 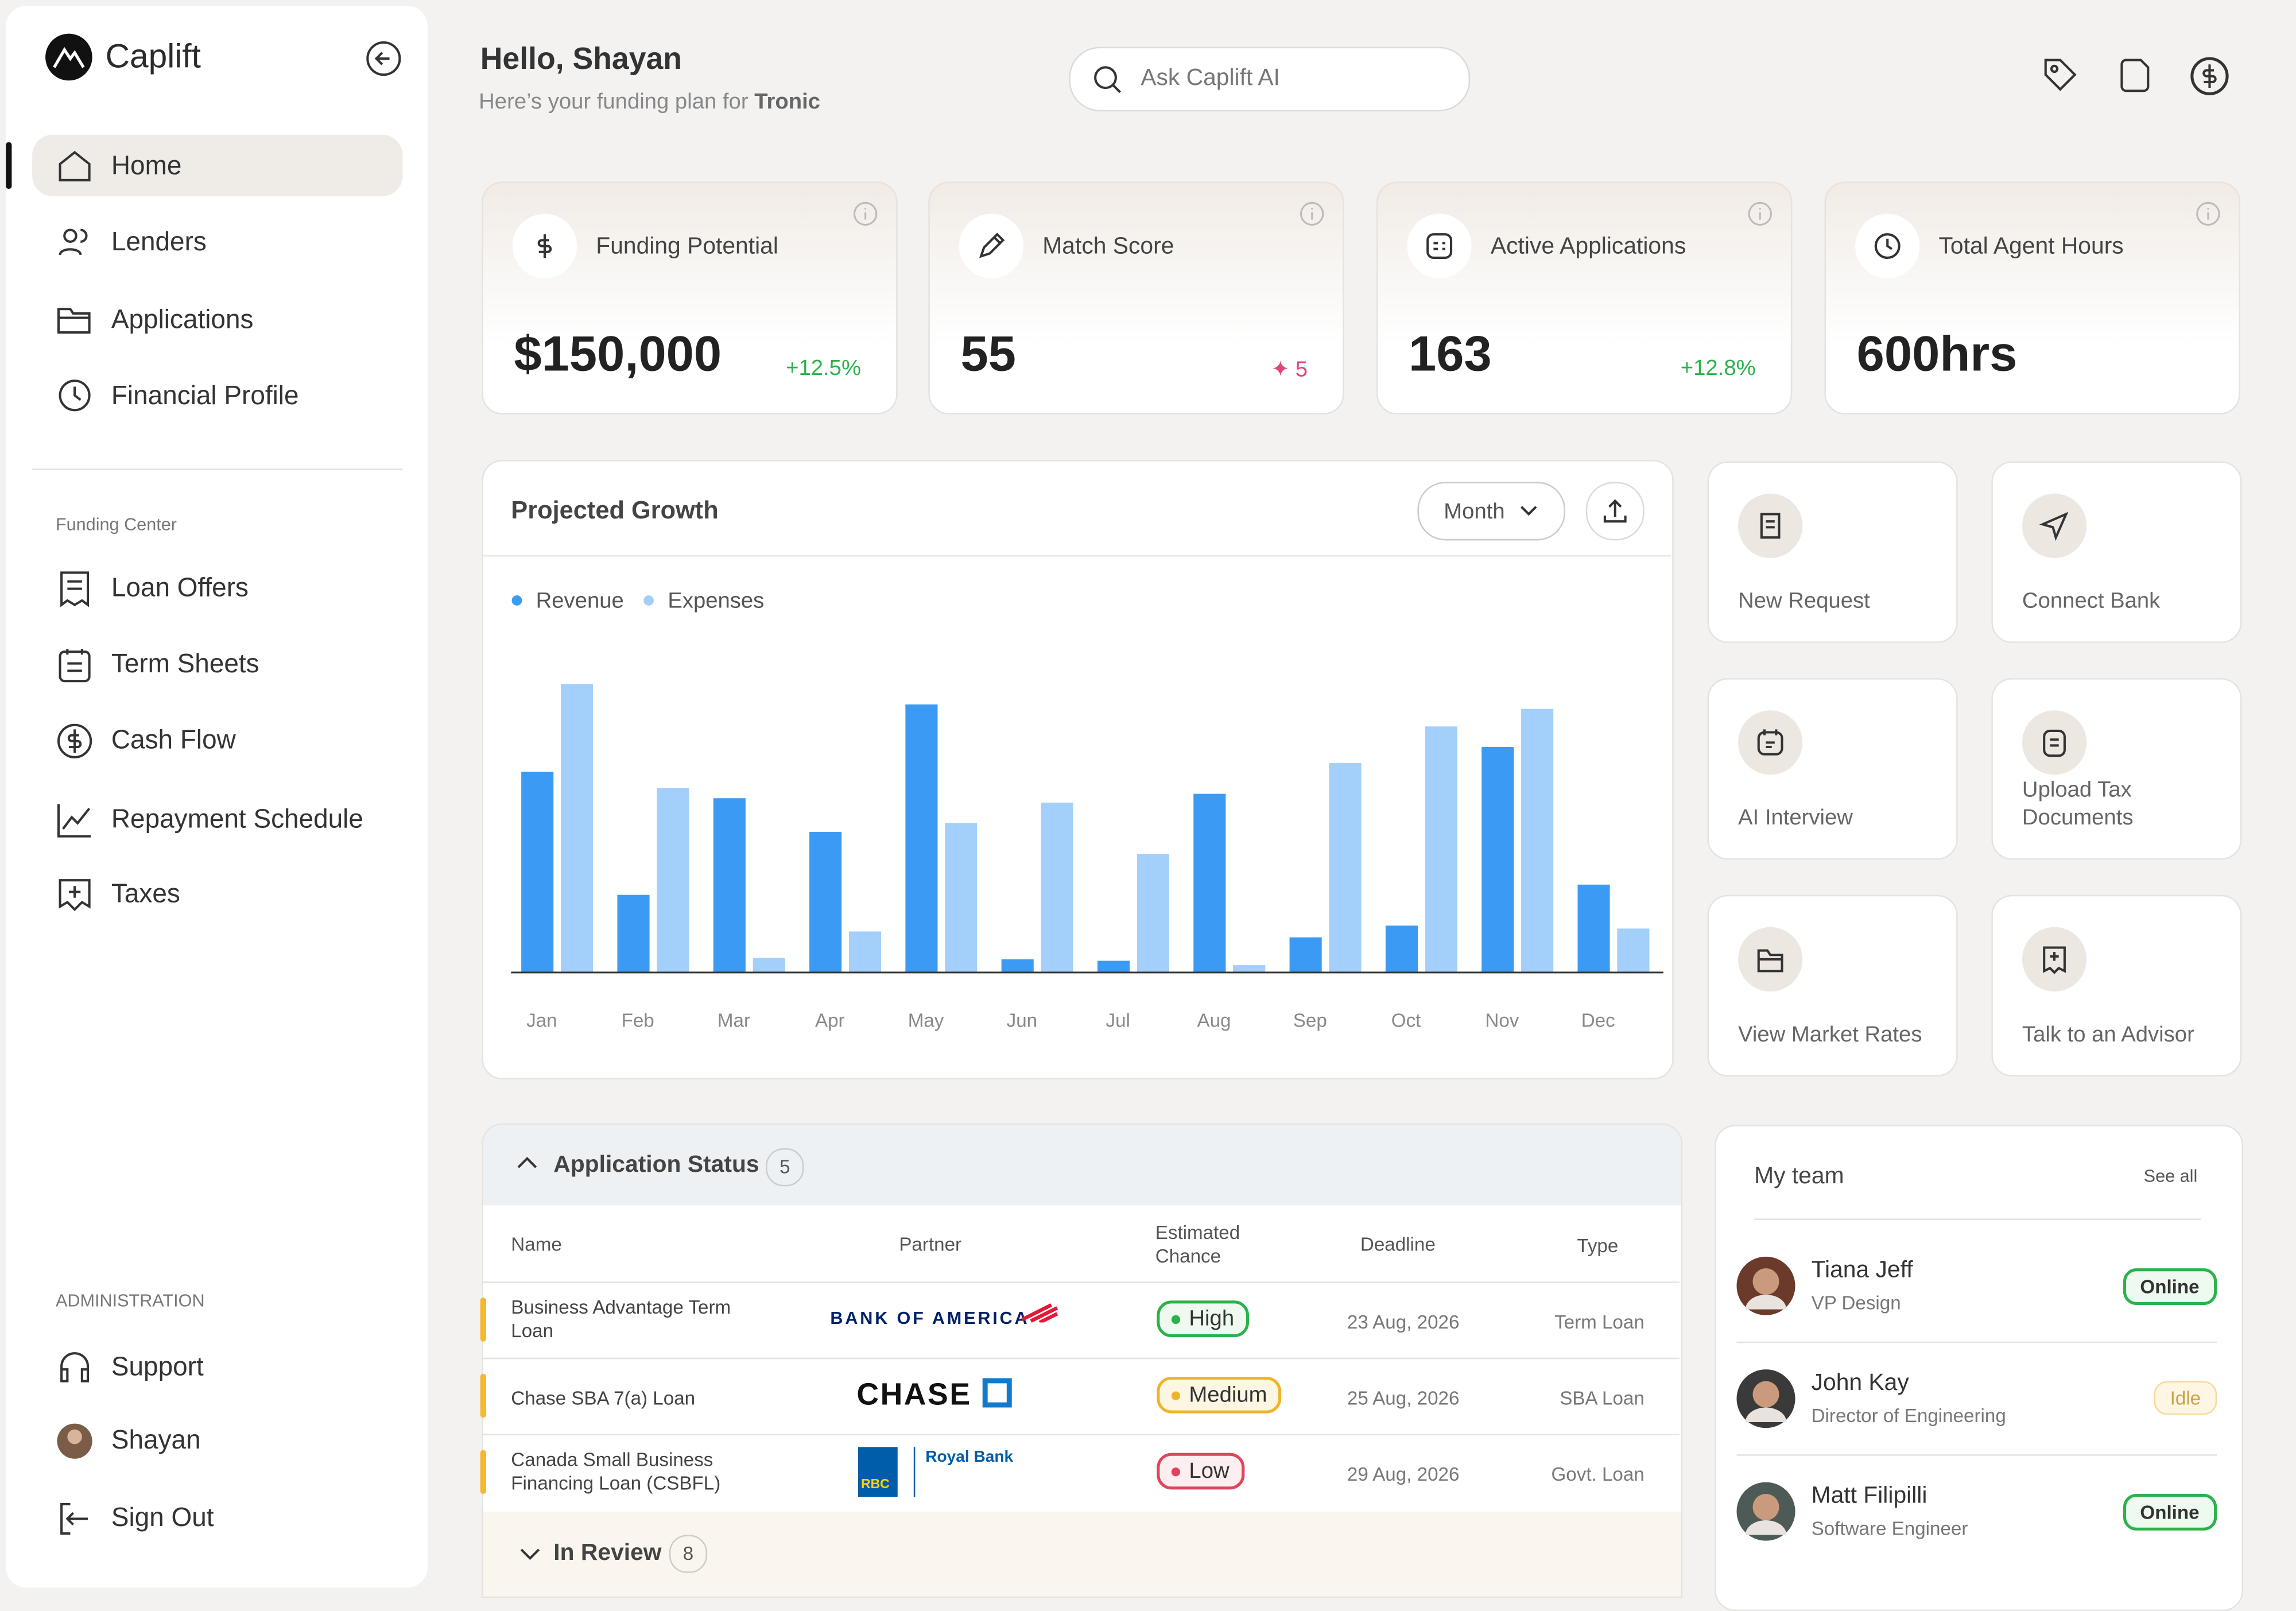 I want to click on x-tick-label: Aug, so click(x=1214, y=1020).